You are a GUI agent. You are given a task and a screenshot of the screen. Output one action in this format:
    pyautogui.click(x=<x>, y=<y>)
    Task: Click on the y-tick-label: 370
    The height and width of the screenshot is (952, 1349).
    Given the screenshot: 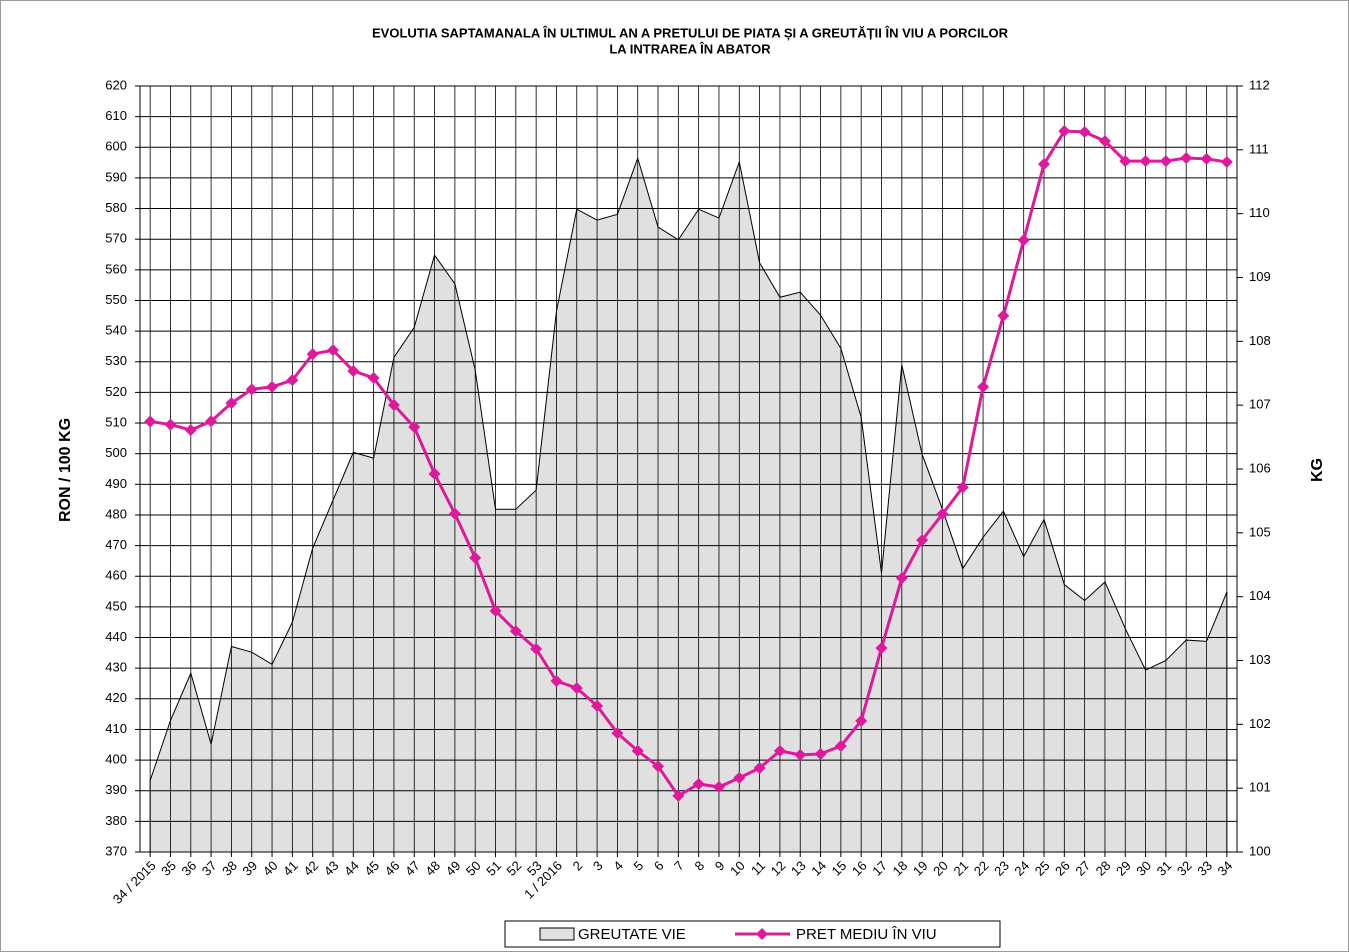 What is the action you would take?
    pyautogui.click(x=116, y=850)
    